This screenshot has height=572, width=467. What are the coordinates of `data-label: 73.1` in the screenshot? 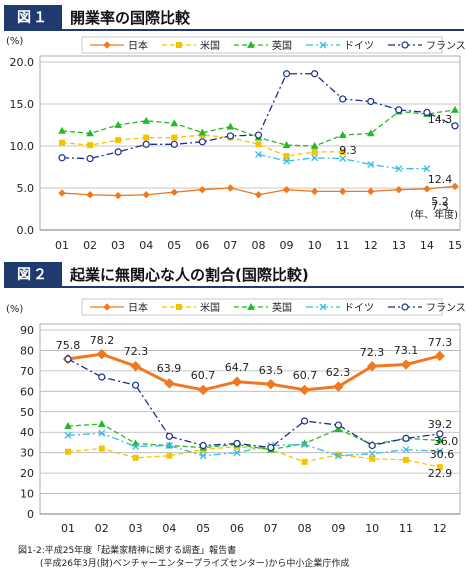 It's located at (406, 350).